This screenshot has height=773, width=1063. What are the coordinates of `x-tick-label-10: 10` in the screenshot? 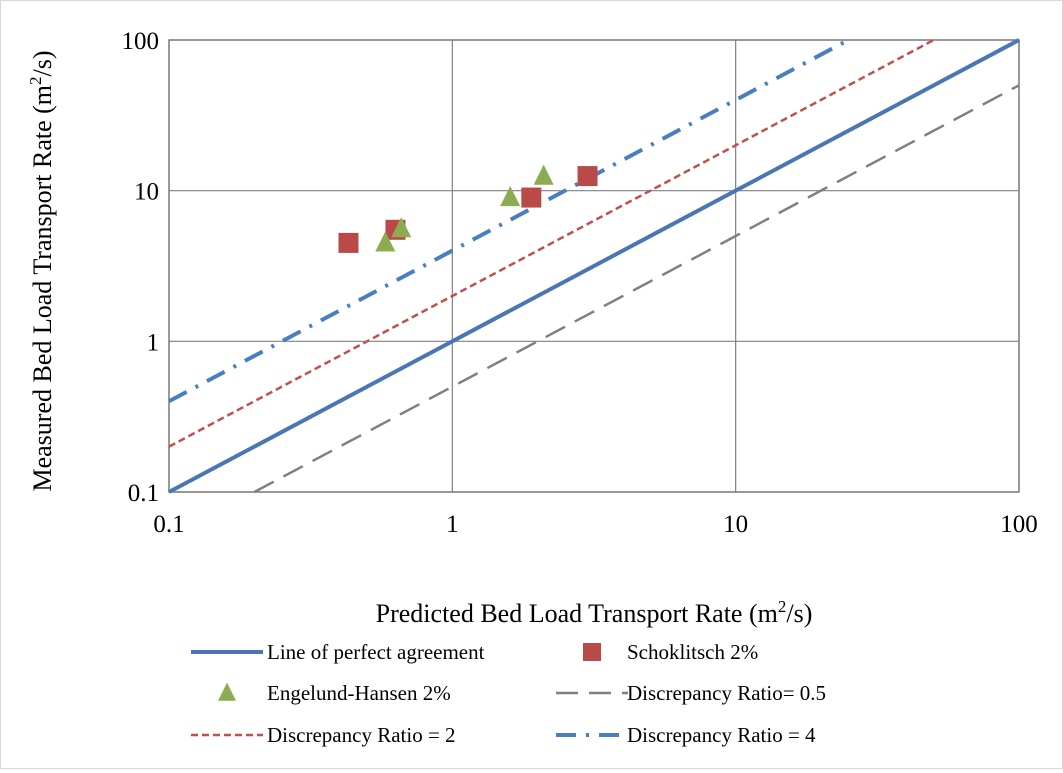 It's located at (735, 524).